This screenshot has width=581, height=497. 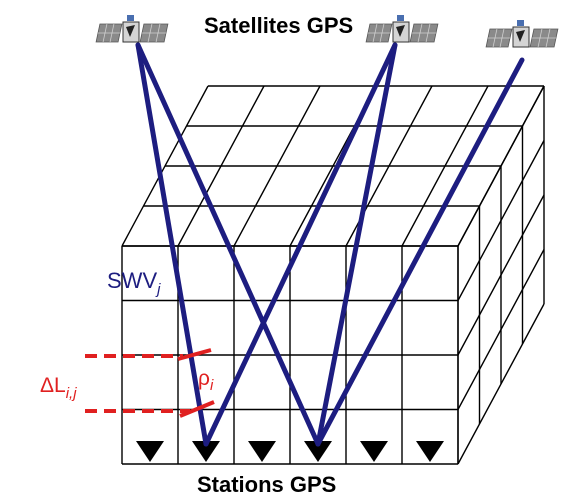 What do you see at coordinates (266, 484) in the screenshot?
I see `stations-label: Stations GPS` at bounding box center [266, 484].